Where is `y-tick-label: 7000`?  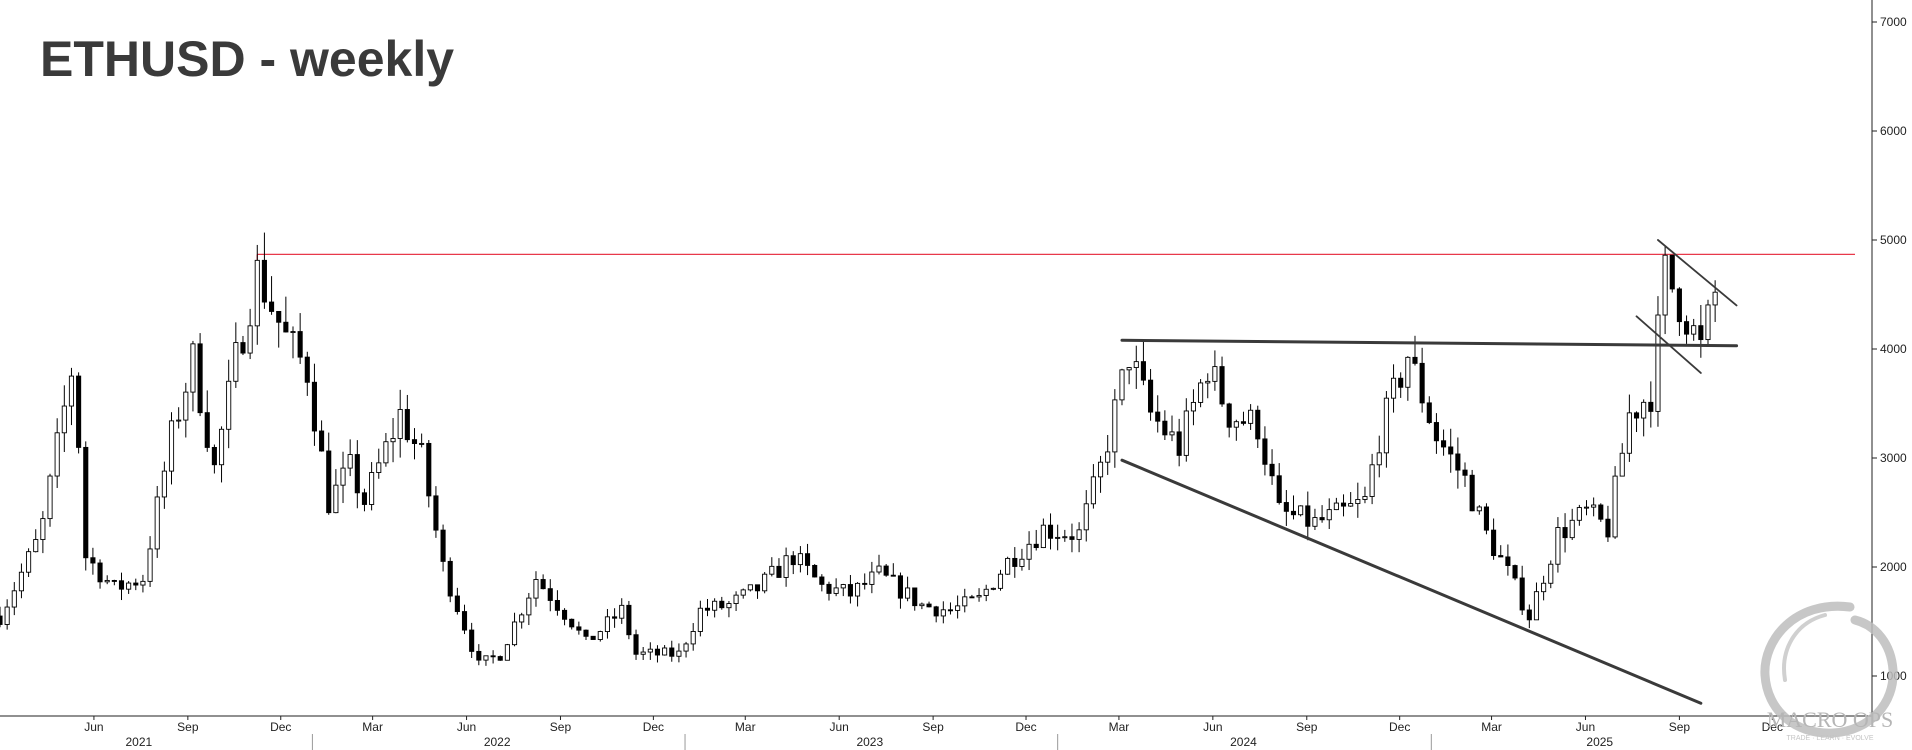
y-tick-label: 7000 is located at coordinates (1893, 22).